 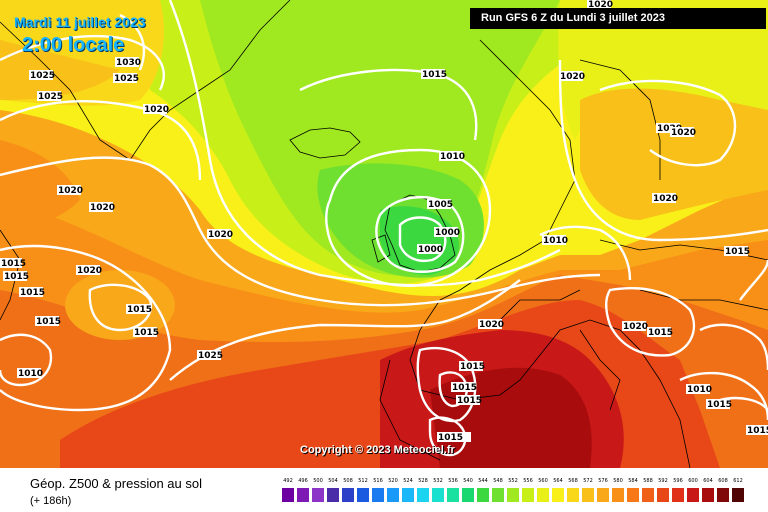 What do you see at coordinates (618, 481) in the screenshot?
I see `legend-label: 580` at bounding box center [618, 481].